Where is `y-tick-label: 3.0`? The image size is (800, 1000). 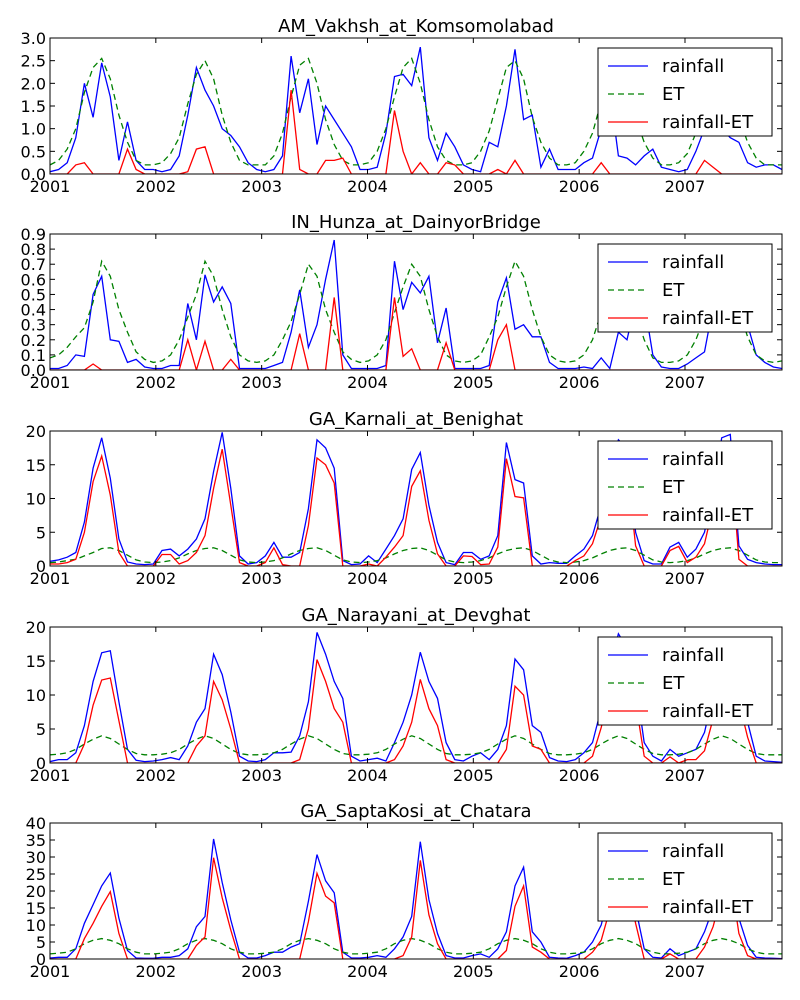 y-tick-label: 3.0 is located at coordinates (33, 38).